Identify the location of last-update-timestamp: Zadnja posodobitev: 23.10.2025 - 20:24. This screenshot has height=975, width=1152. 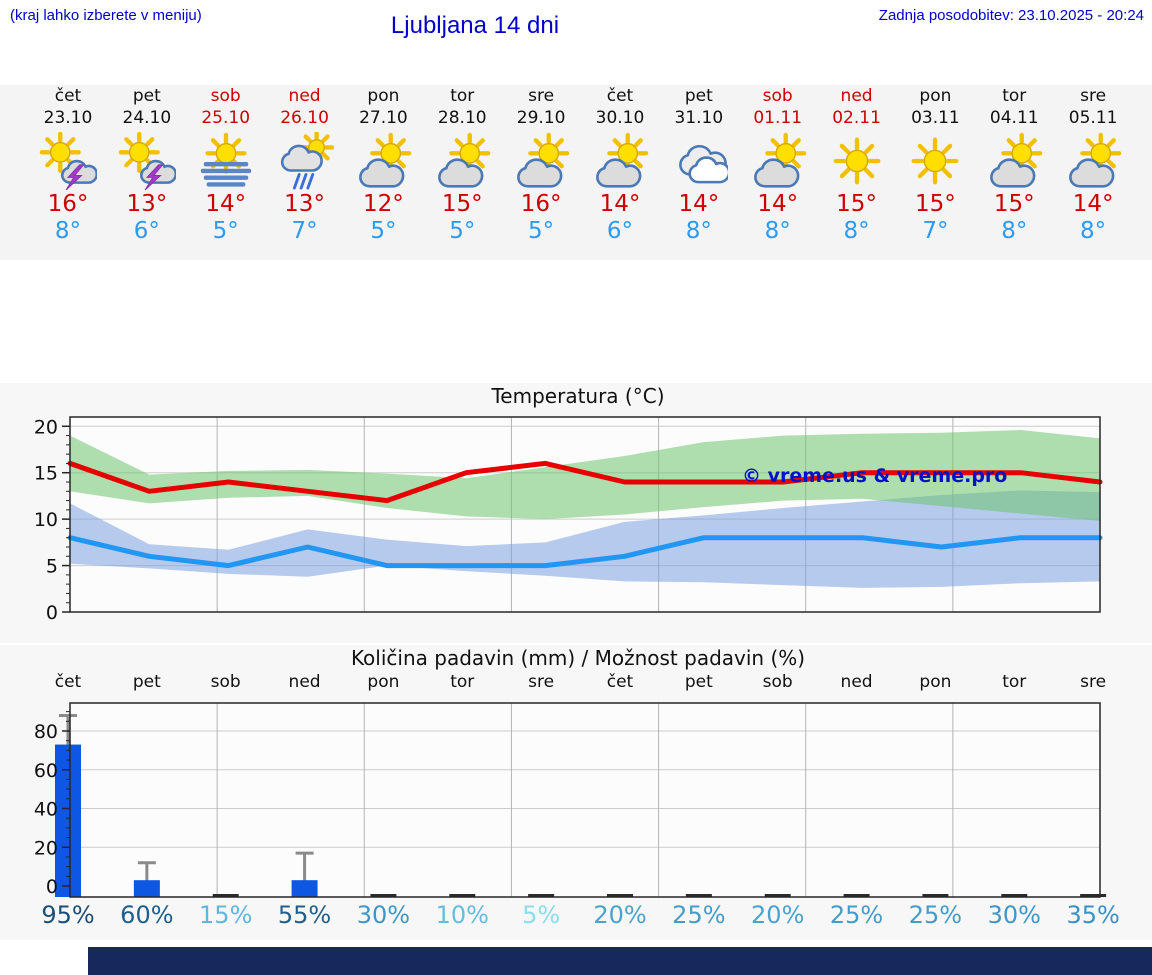
(1011, 15).